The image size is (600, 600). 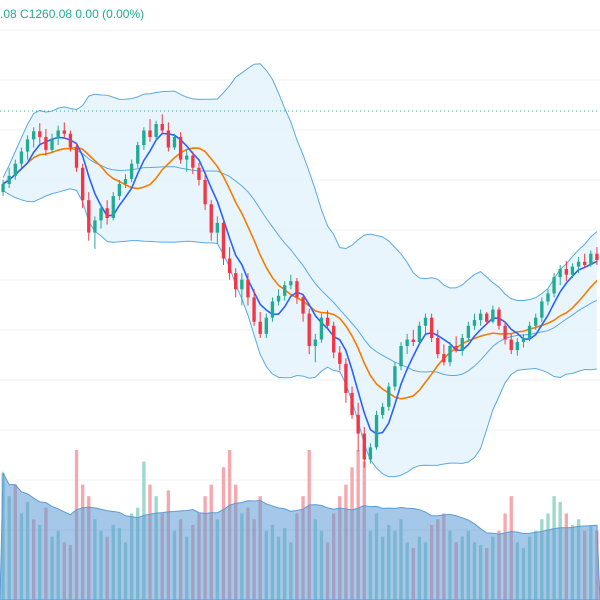 What do you see at coordinates (110, 14) in the screenshot?
I see `legend-change-value: 0.00 (0.00%)` at bounding box center [110, 14].